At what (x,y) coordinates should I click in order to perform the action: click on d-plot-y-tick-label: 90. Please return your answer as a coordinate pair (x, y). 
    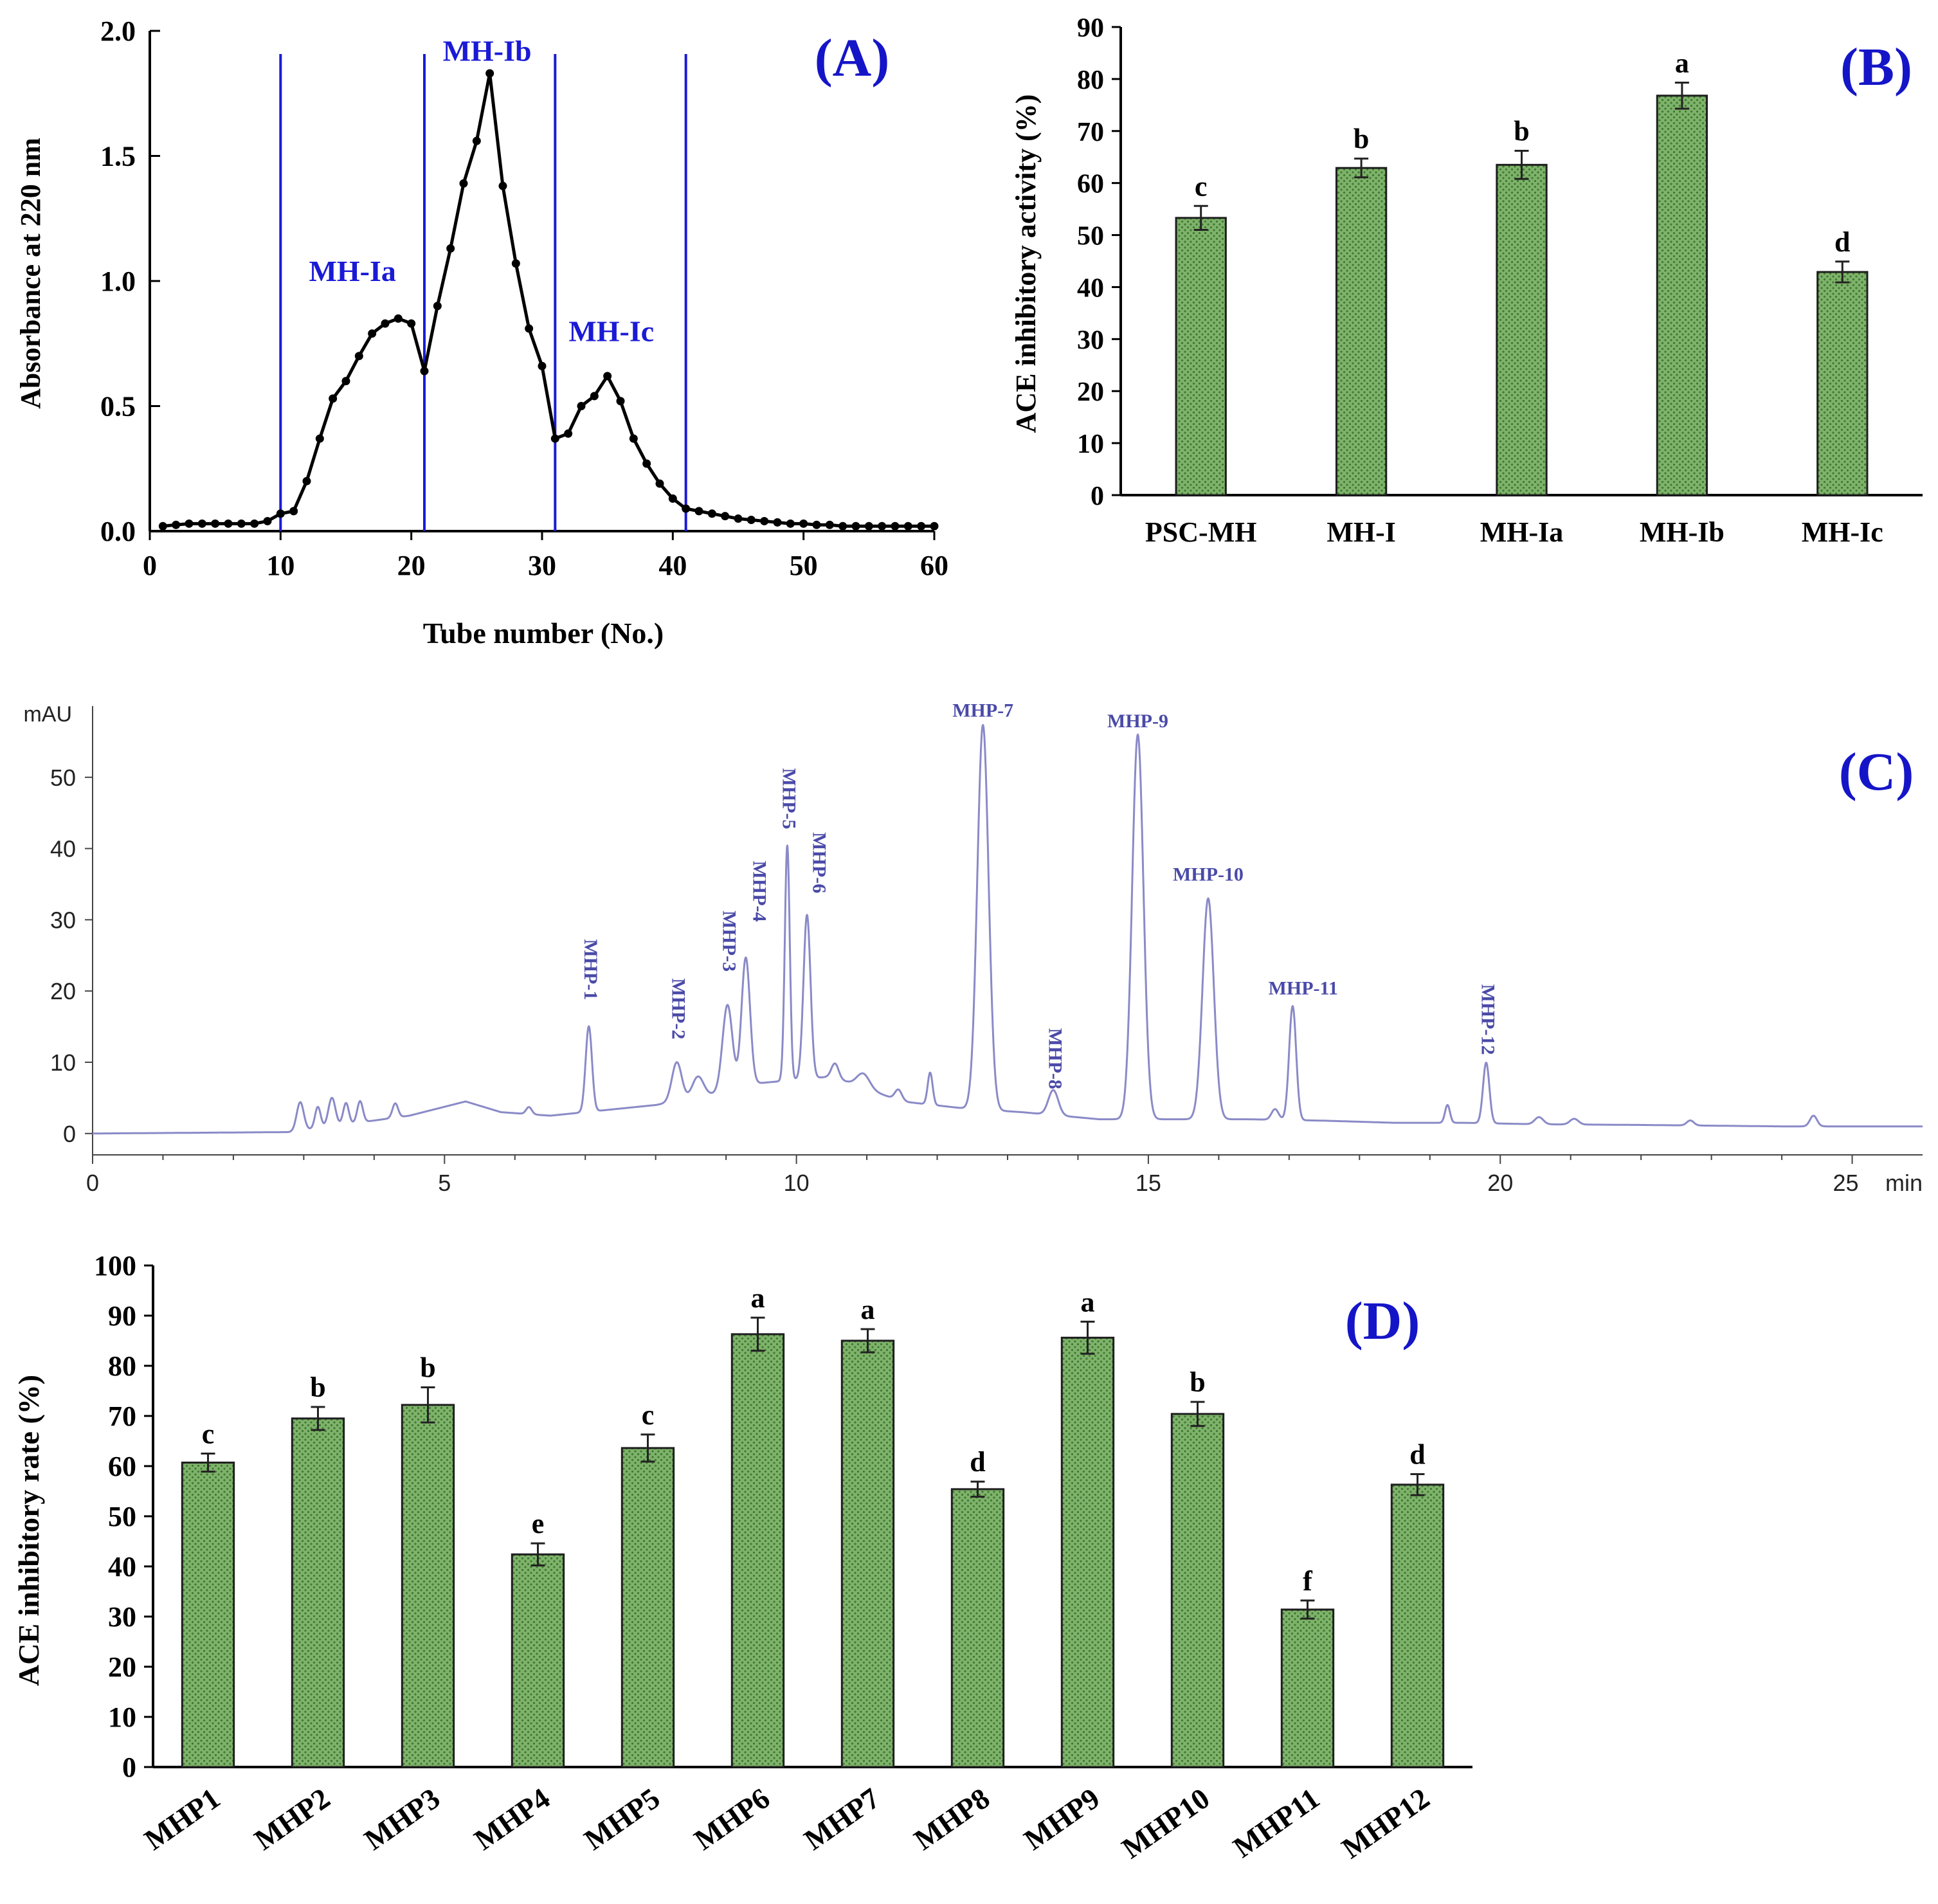
    Looking at the image, I should click on (122, 1316).